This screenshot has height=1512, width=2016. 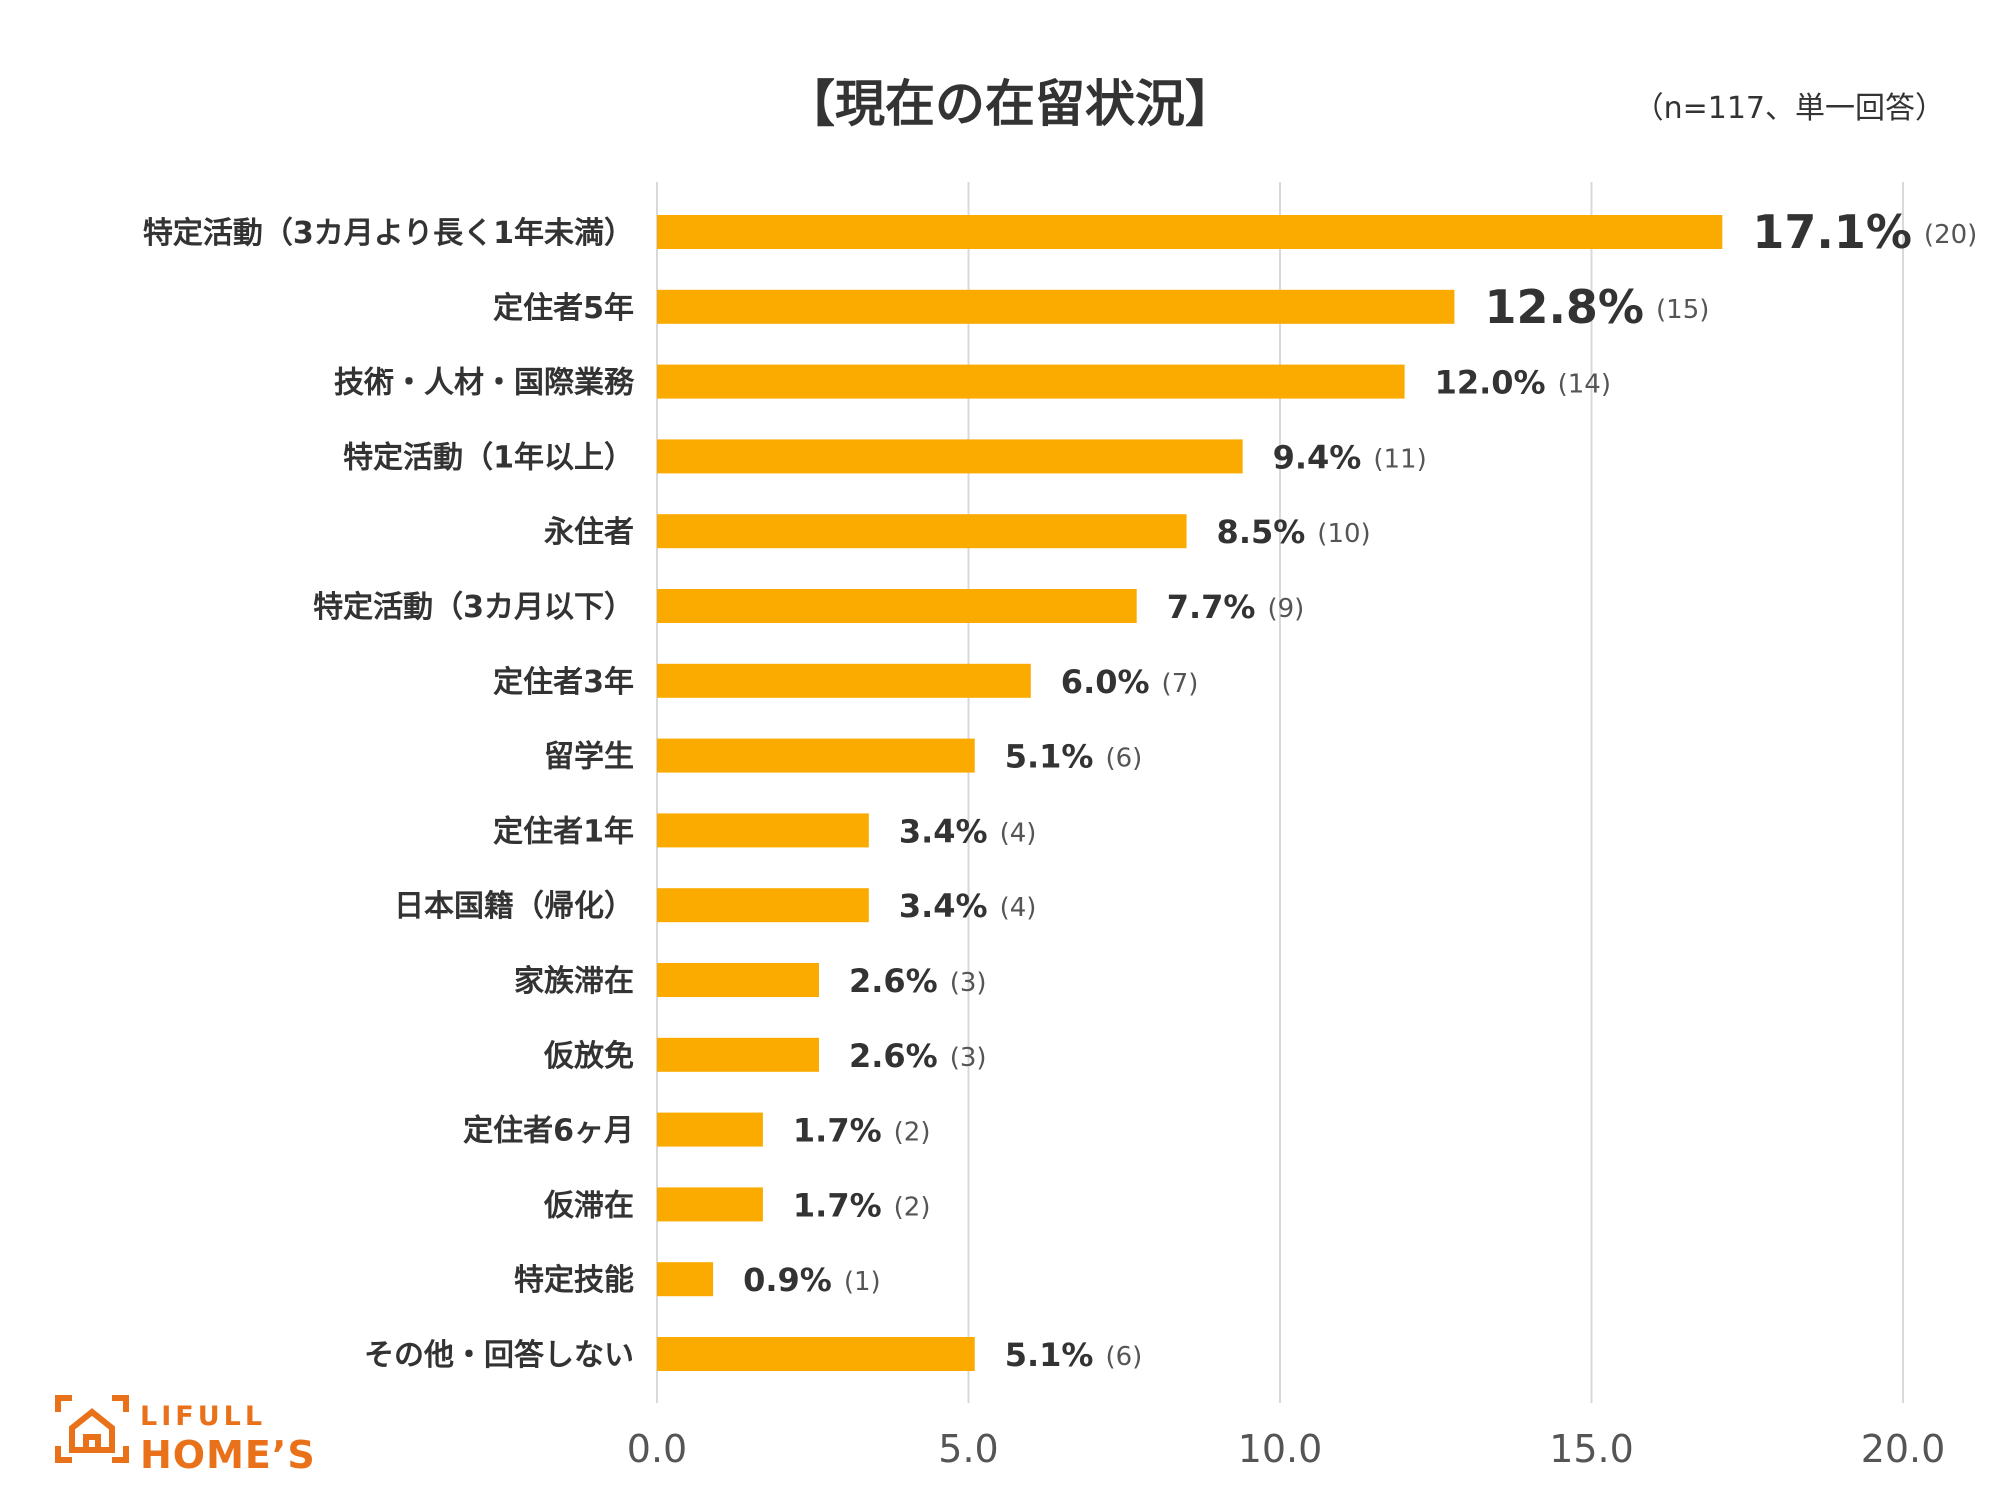 I want to click on category-label: 定住者1年, so click(x=563, y=831).